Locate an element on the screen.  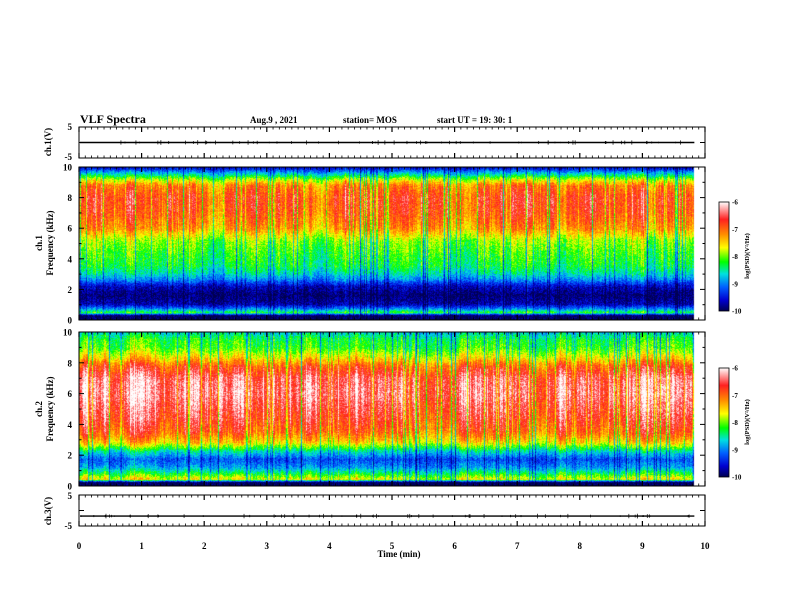
ch1-waveform-ticks is located at coordinates (392, 142).